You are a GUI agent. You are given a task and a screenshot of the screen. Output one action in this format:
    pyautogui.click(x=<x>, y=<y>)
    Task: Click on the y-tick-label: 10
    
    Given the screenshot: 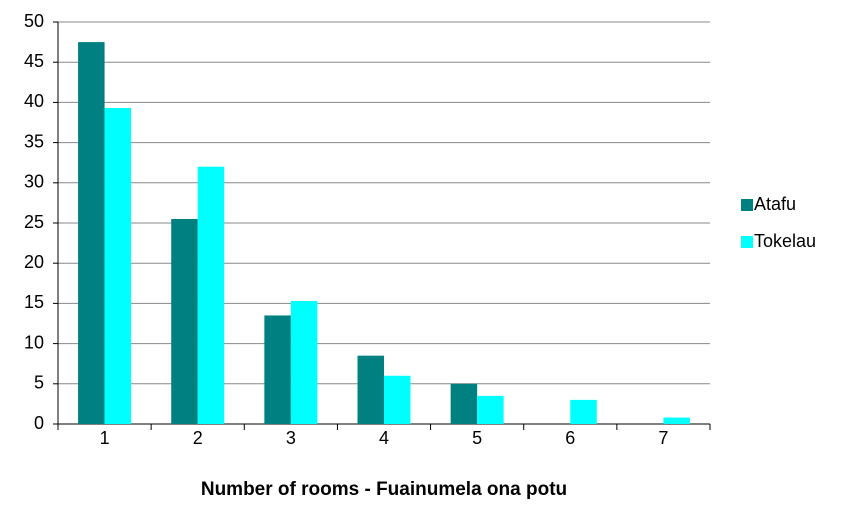 What is the action you would take?
    pyautogui.click(x=34, y=342)
    